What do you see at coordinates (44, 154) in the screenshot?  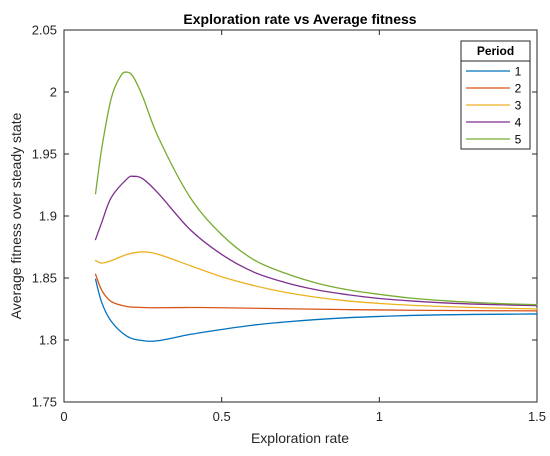 I see `y-tick-label: 1.95` at bounding box center [44, 154].